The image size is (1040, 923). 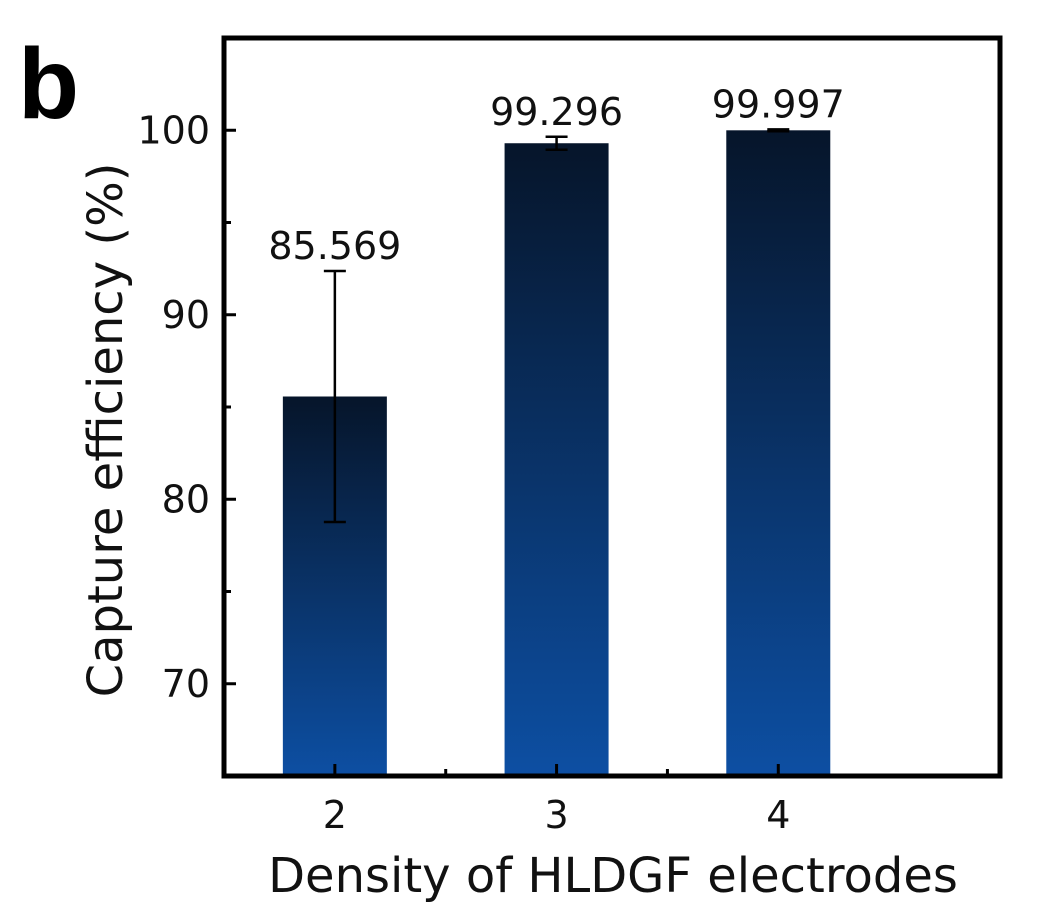 I want to click on data-label-4: 99.997, so click(x=778, y=104).